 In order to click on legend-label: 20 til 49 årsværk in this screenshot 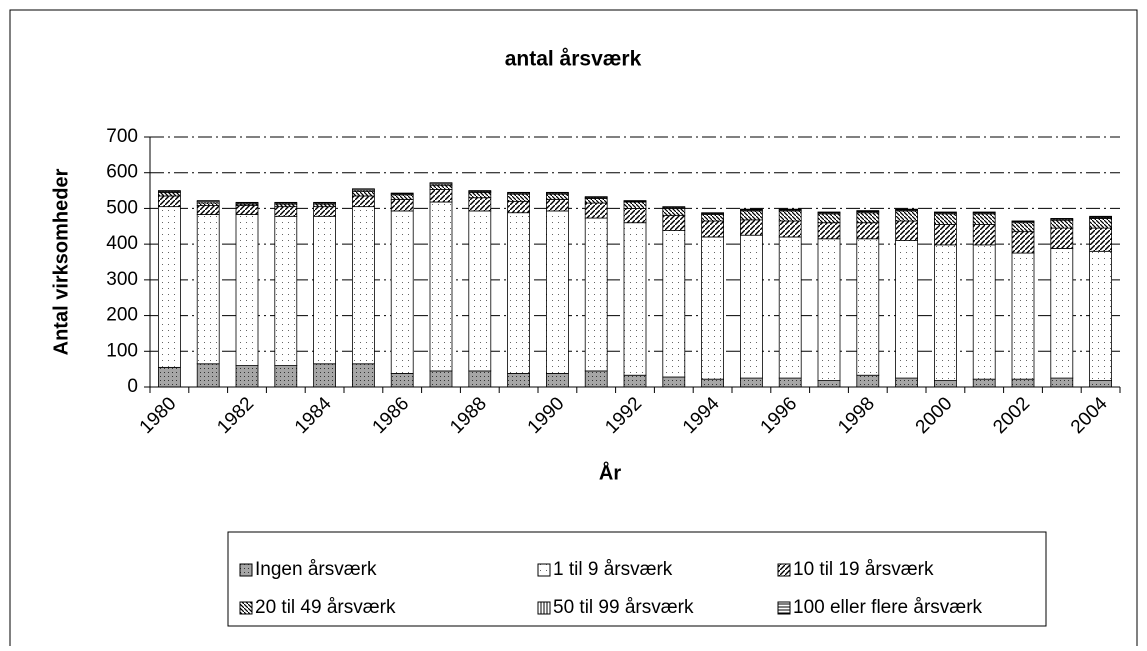, I will do `click(325, 607)`.